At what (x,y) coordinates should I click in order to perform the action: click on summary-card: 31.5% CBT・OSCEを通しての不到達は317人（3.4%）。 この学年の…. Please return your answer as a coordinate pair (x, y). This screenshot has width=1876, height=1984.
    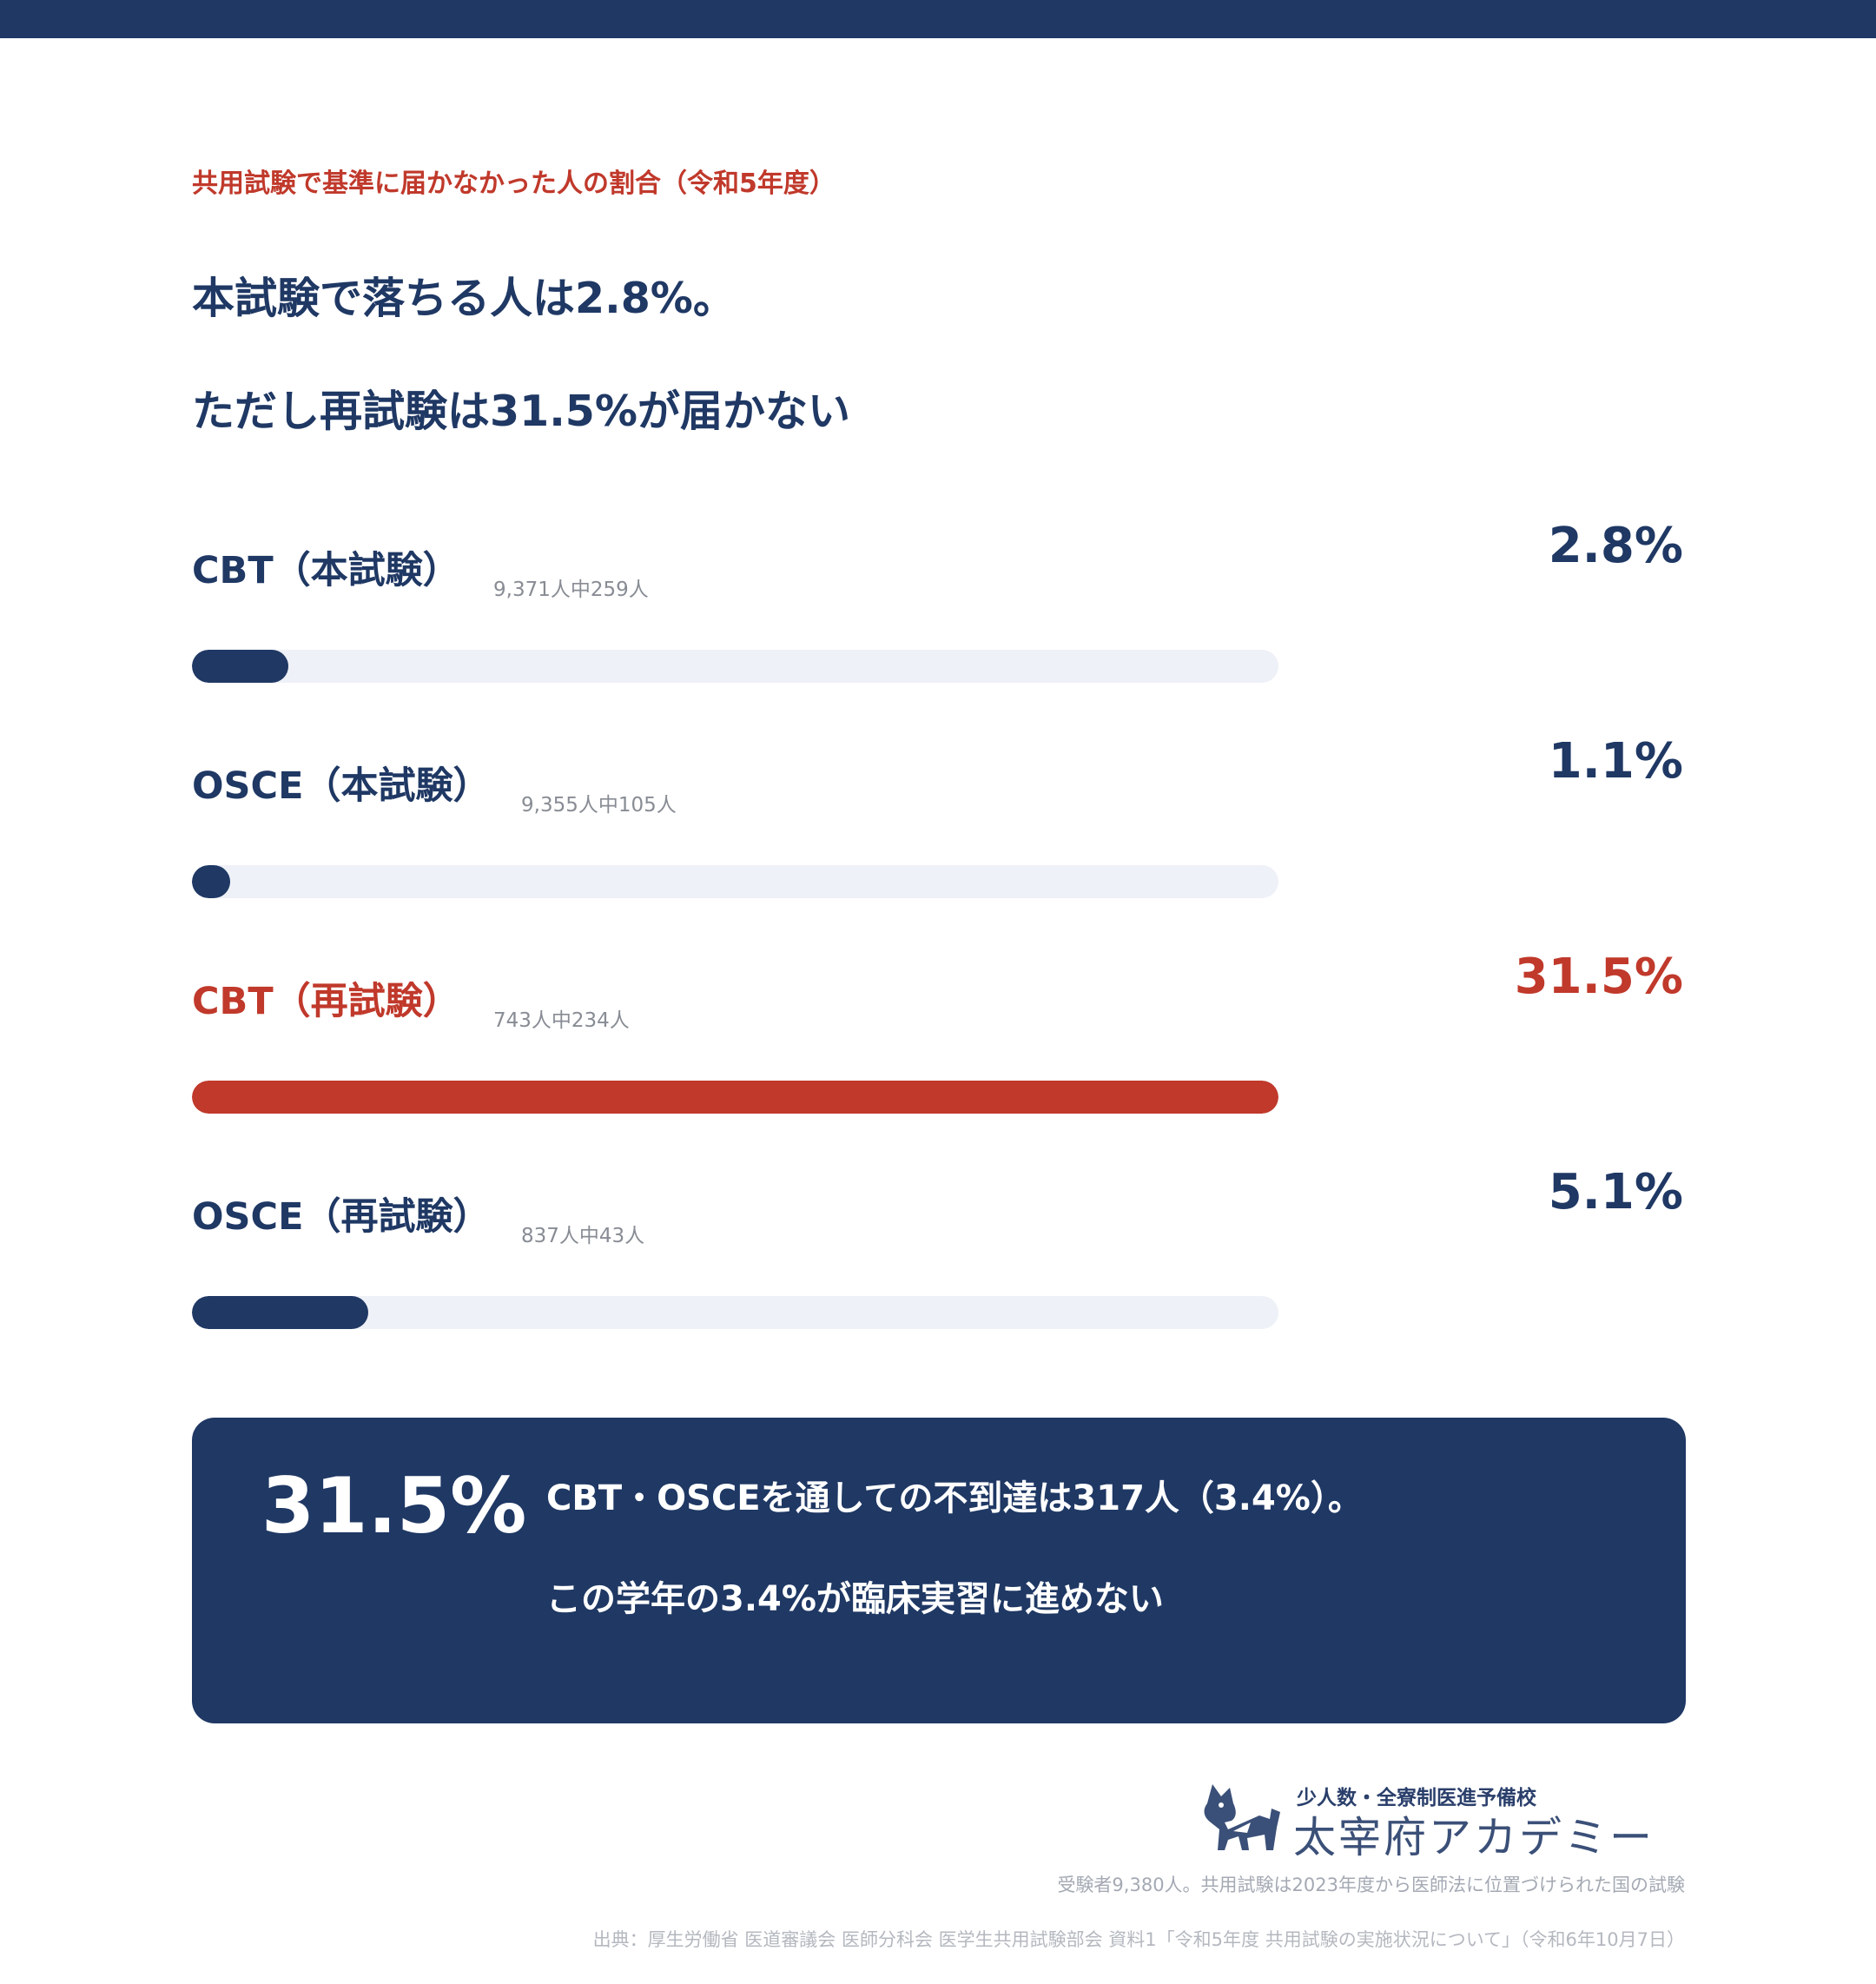
    Looking at the image, I should click on (939, 1570).